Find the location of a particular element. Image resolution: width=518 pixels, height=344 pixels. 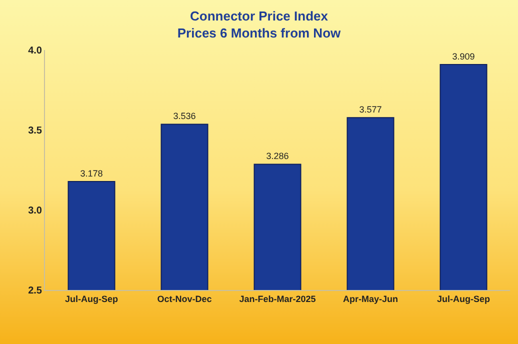

y-tick-label: 2.5 is located at coordinates (35, 291).